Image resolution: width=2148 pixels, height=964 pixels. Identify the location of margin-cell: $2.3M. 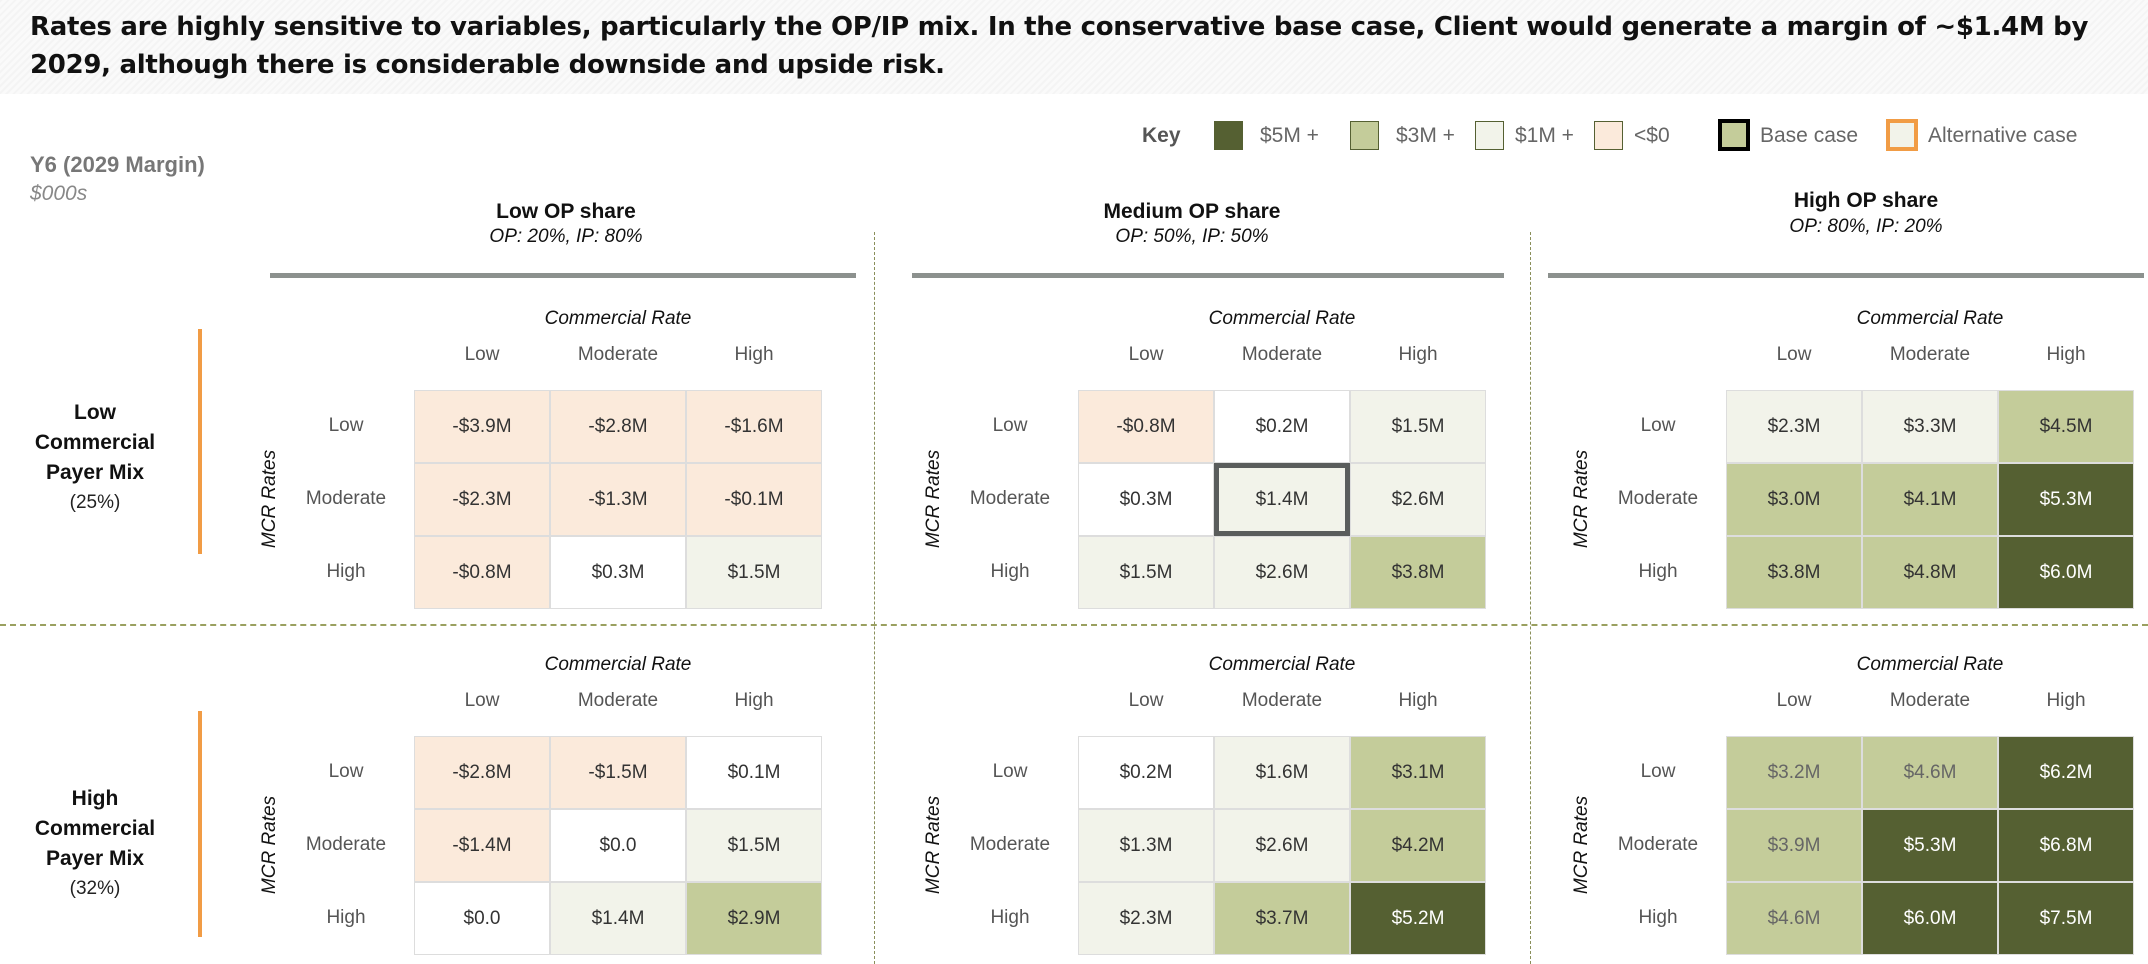
(1146, 918).